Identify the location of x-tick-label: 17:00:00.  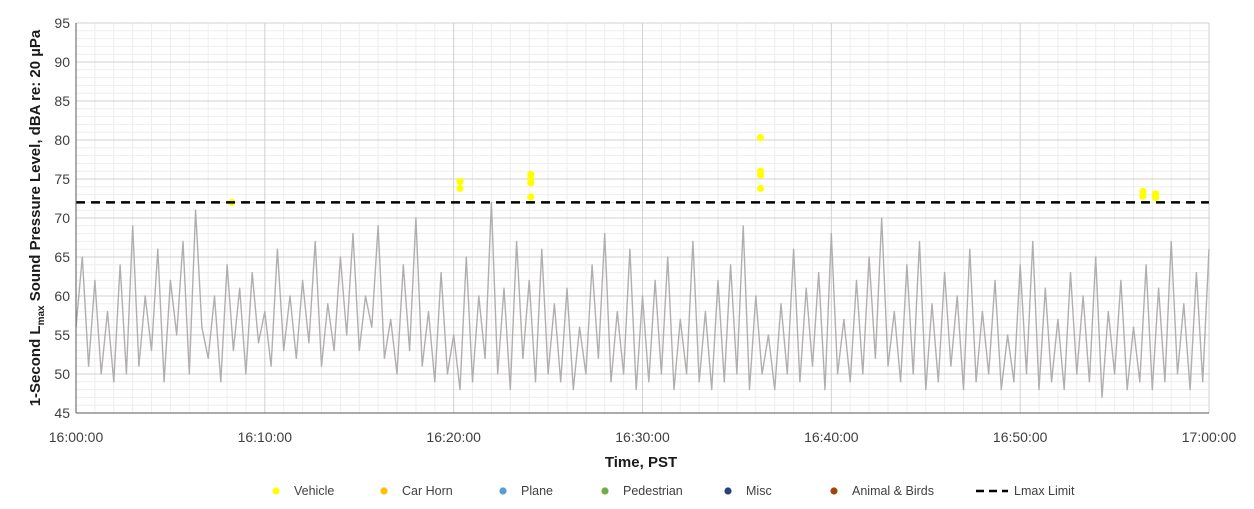
(1209, 437).